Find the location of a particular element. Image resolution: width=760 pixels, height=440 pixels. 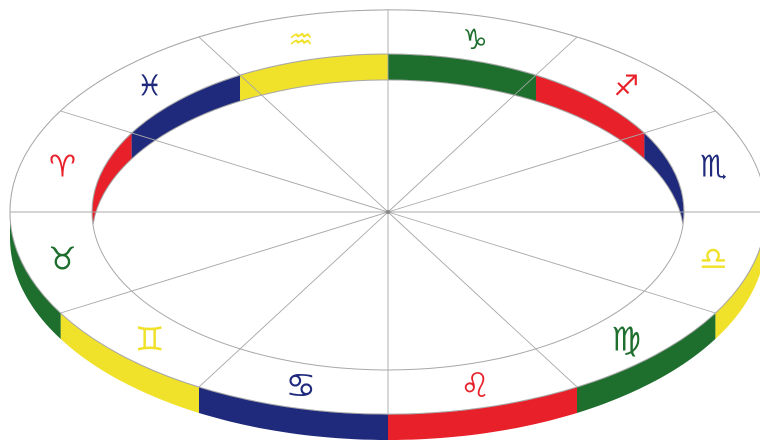

sign-glyph-pisces: ♓ is located at coordinates (150, 86).